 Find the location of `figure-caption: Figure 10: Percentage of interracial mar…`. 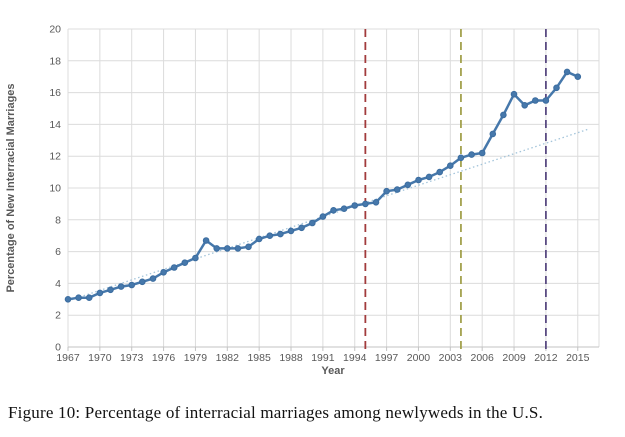

figure-caption: Figure 10: Percentage of interracial mar… is located at coordinates (276, 412).